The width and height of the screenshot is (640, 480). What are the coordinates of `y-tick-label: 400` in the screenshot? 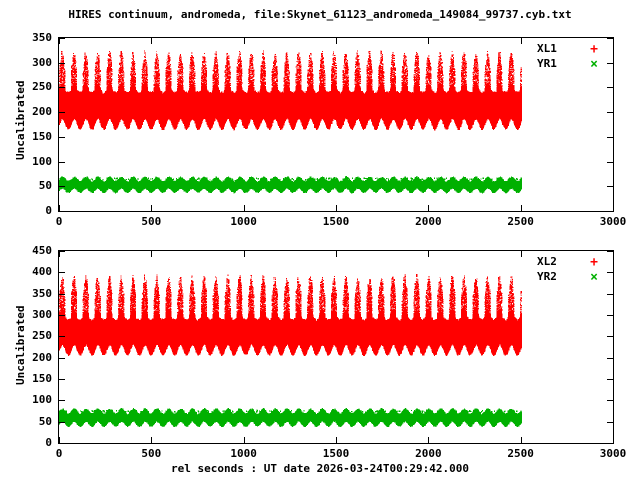 It's located at (28, 271).